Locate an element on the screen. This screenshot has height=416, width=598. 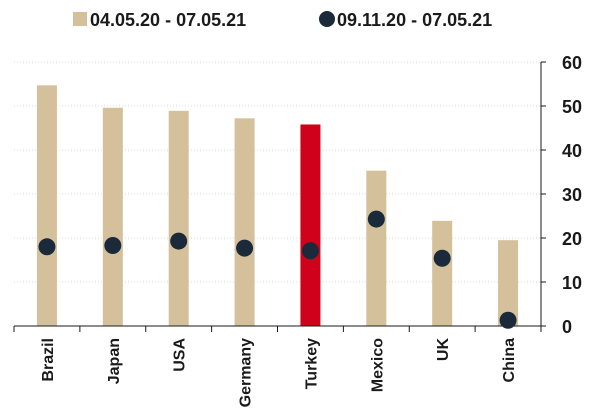
x-category-label: UK is located at coordinates (443, 350).